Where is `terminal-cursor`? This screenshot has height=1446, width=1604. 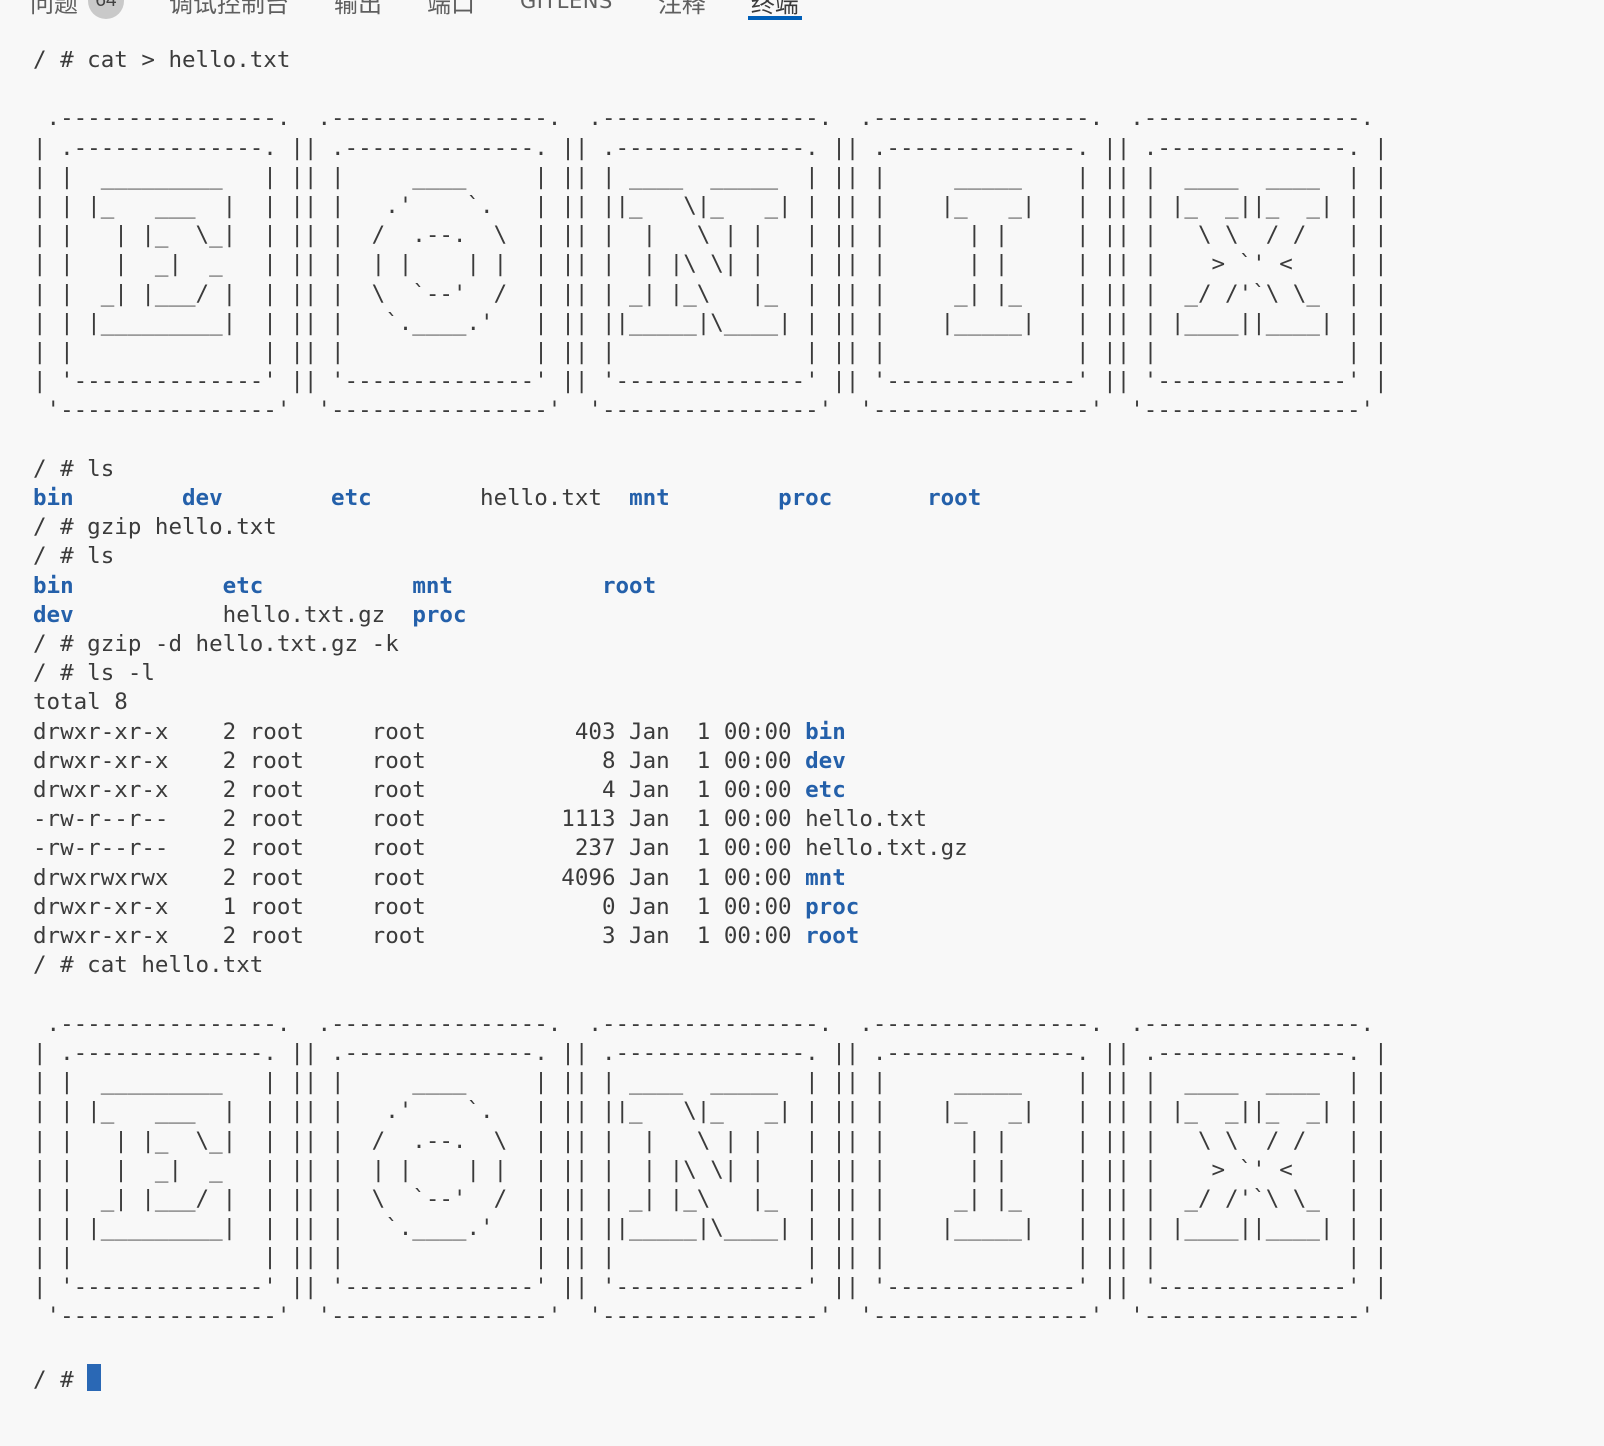
terminal-cursor is located at coordinates (94, 1378).